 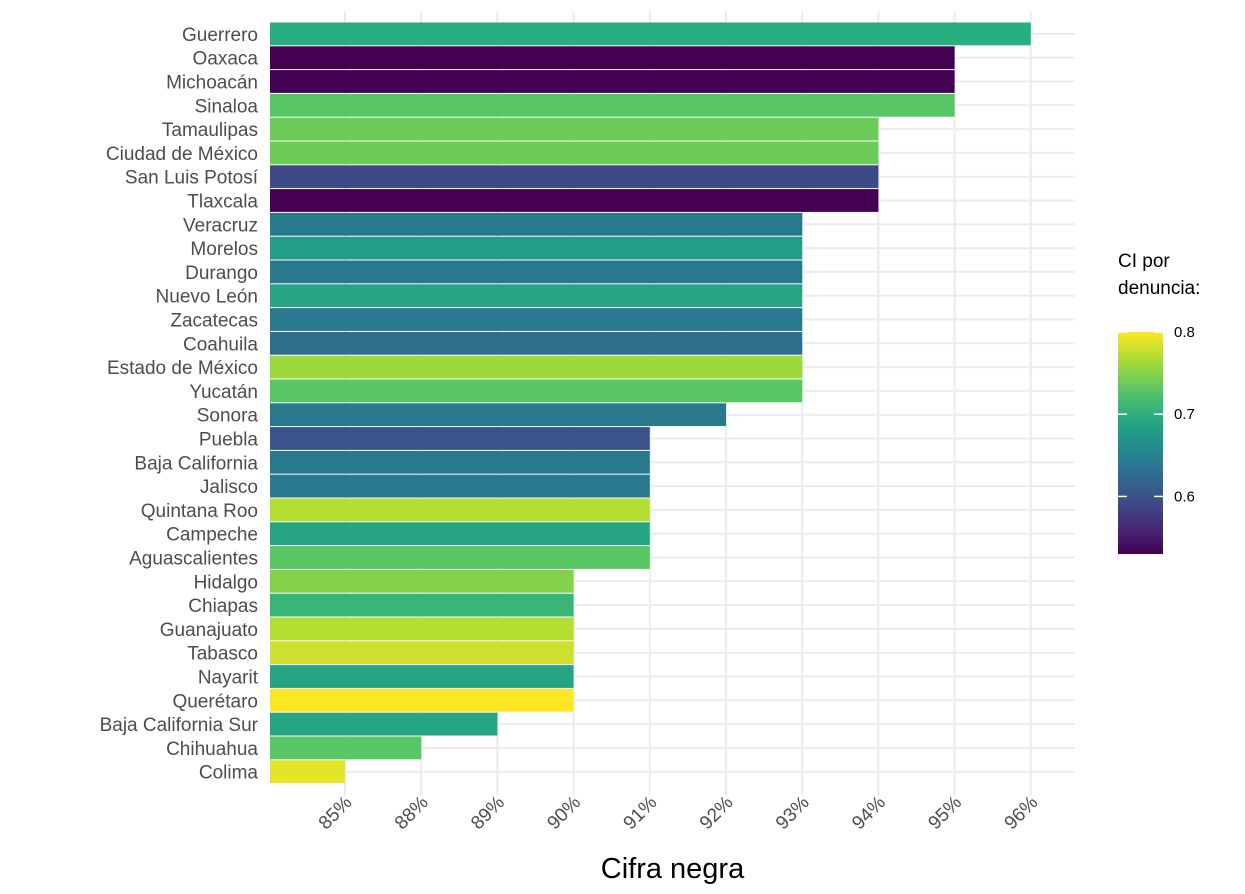 What do you see at coordinates (226, 59) in the screenshot?
I see `category-label: Oaxaca` at bounding box center [226, 59].